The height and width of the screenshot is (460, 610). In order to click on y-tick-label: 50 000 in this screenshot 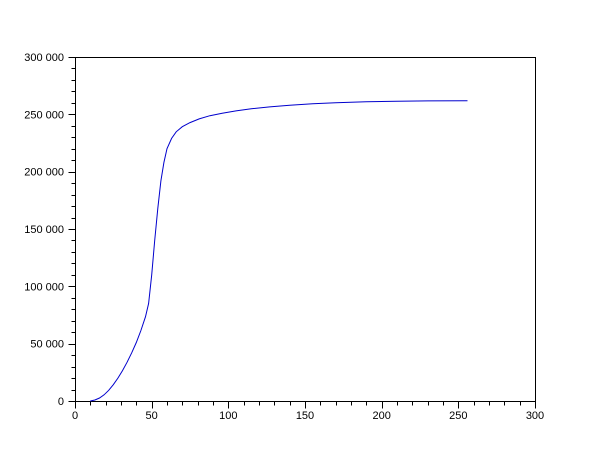, I will do `click(47, 345)`.